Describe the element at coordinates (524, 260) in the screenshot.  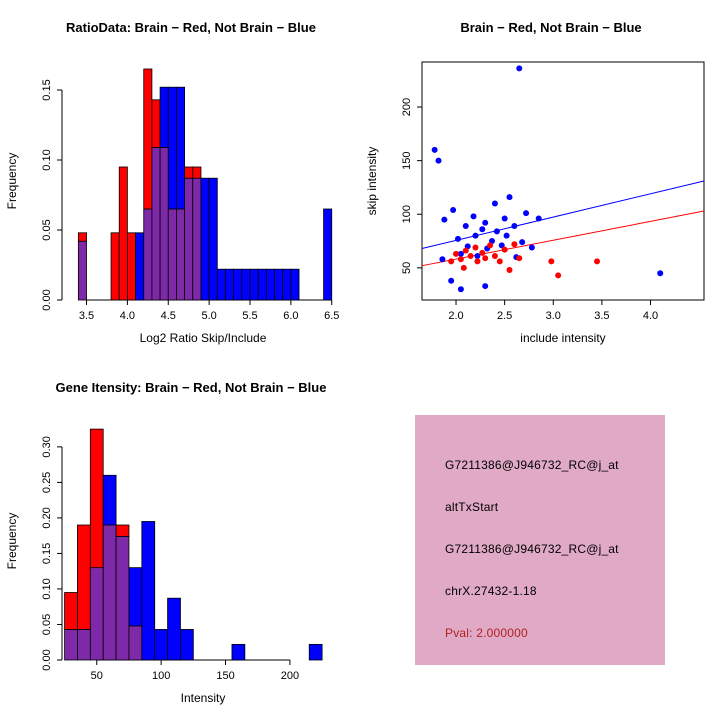
I see `points-red` at that location.